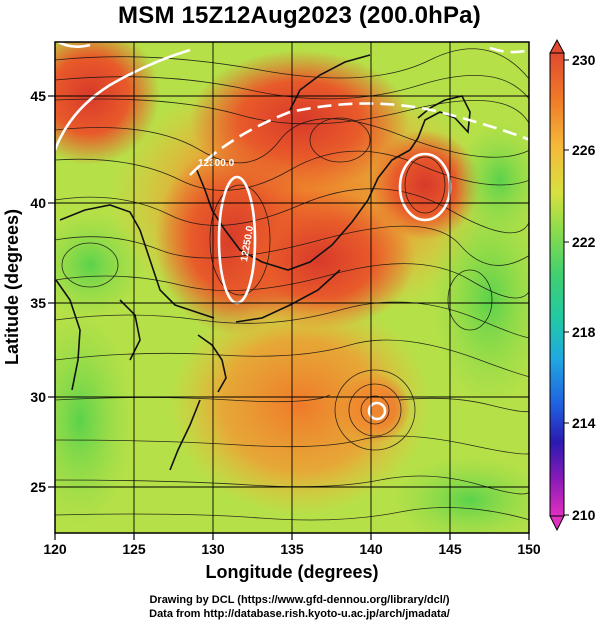 The height and width of the screenshot is (625, 599). Describe the element at coordinates (557, 523) in the screenshot. I see `colorbar-bottom-arrow` at that location.